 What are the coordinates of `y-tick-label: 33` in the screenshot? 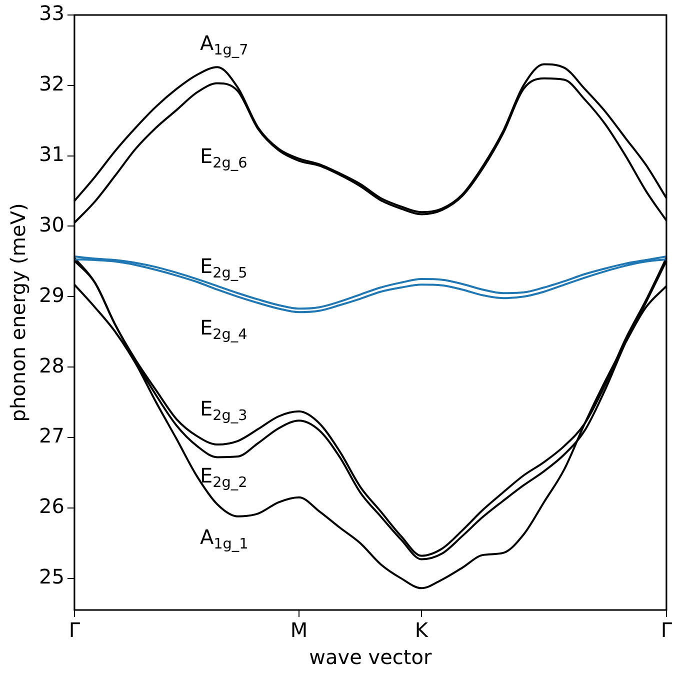 It's located at (51, 13).